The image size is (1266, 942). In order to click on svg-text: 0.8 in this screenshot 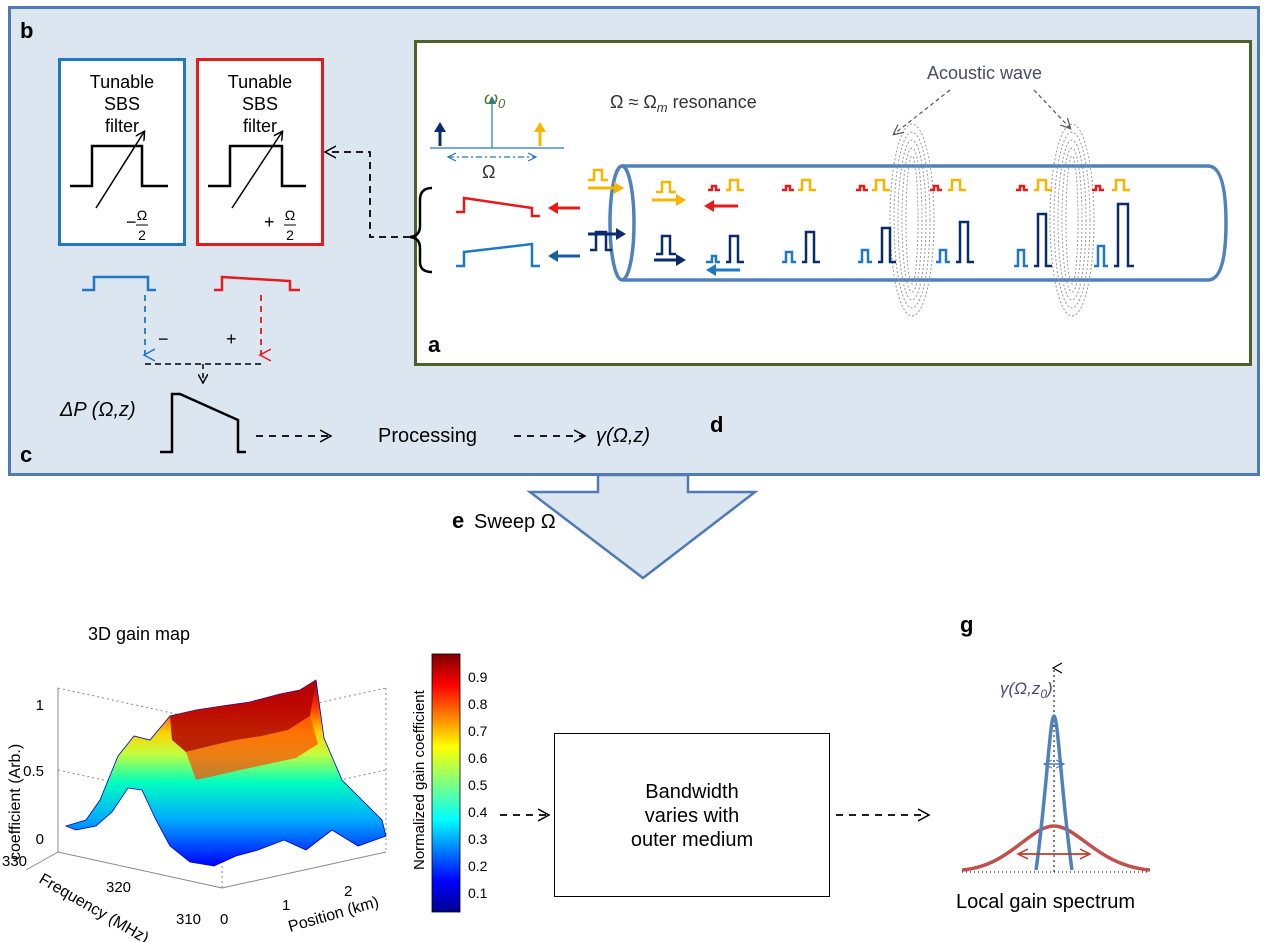, I will do `click(478, 704)`.